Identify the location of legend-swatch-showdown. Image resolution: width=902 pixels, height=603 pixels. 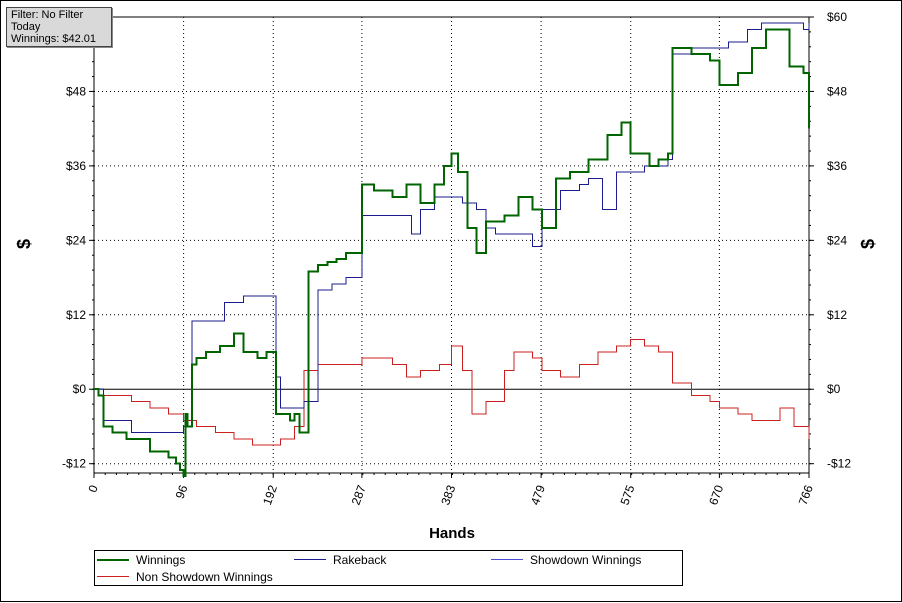
(507, 559).